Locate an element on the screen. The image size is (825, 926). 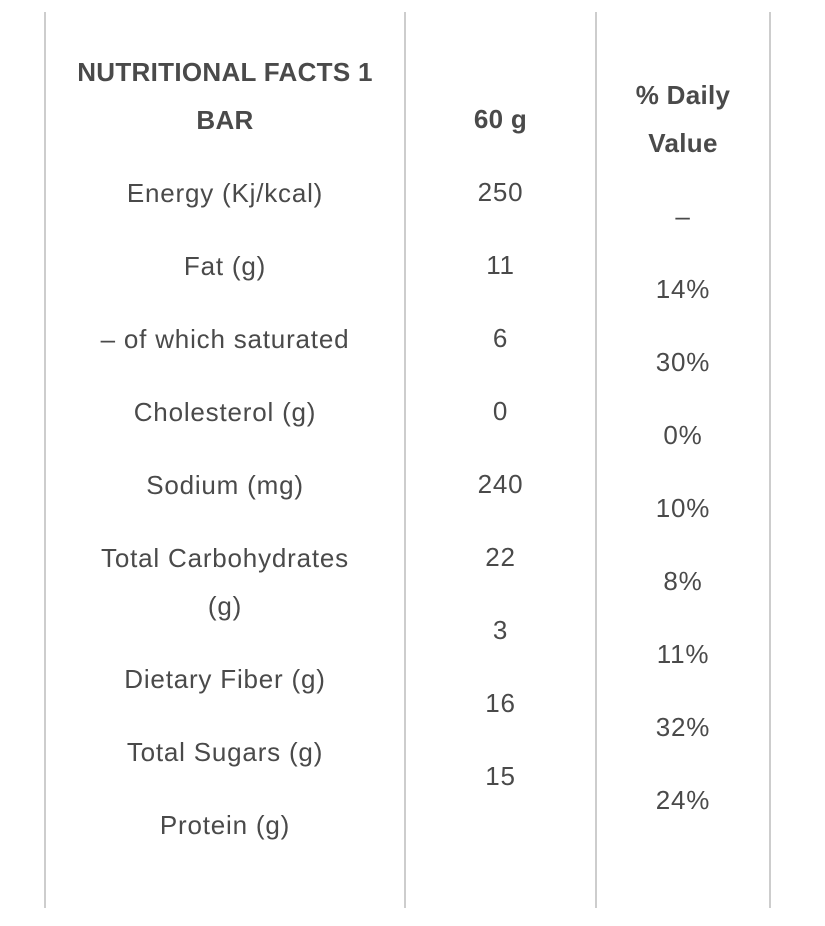
row-amount-fiber: 3 is located at coordinates (500, 630).